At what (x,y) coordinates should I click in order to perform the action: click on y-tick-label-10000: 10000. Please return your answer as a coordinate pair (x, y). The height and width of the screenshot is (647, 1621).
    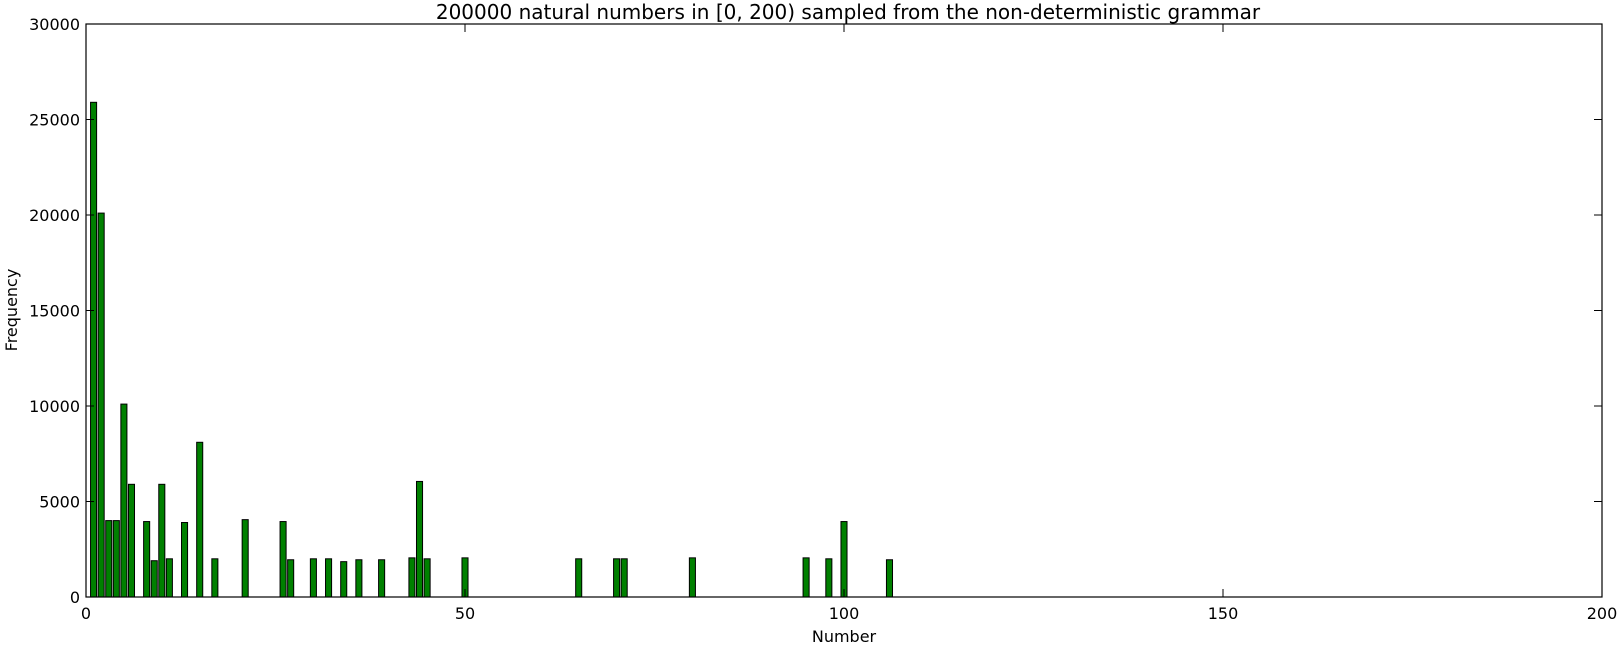
    Looking at the image, I should click on (54, 406).